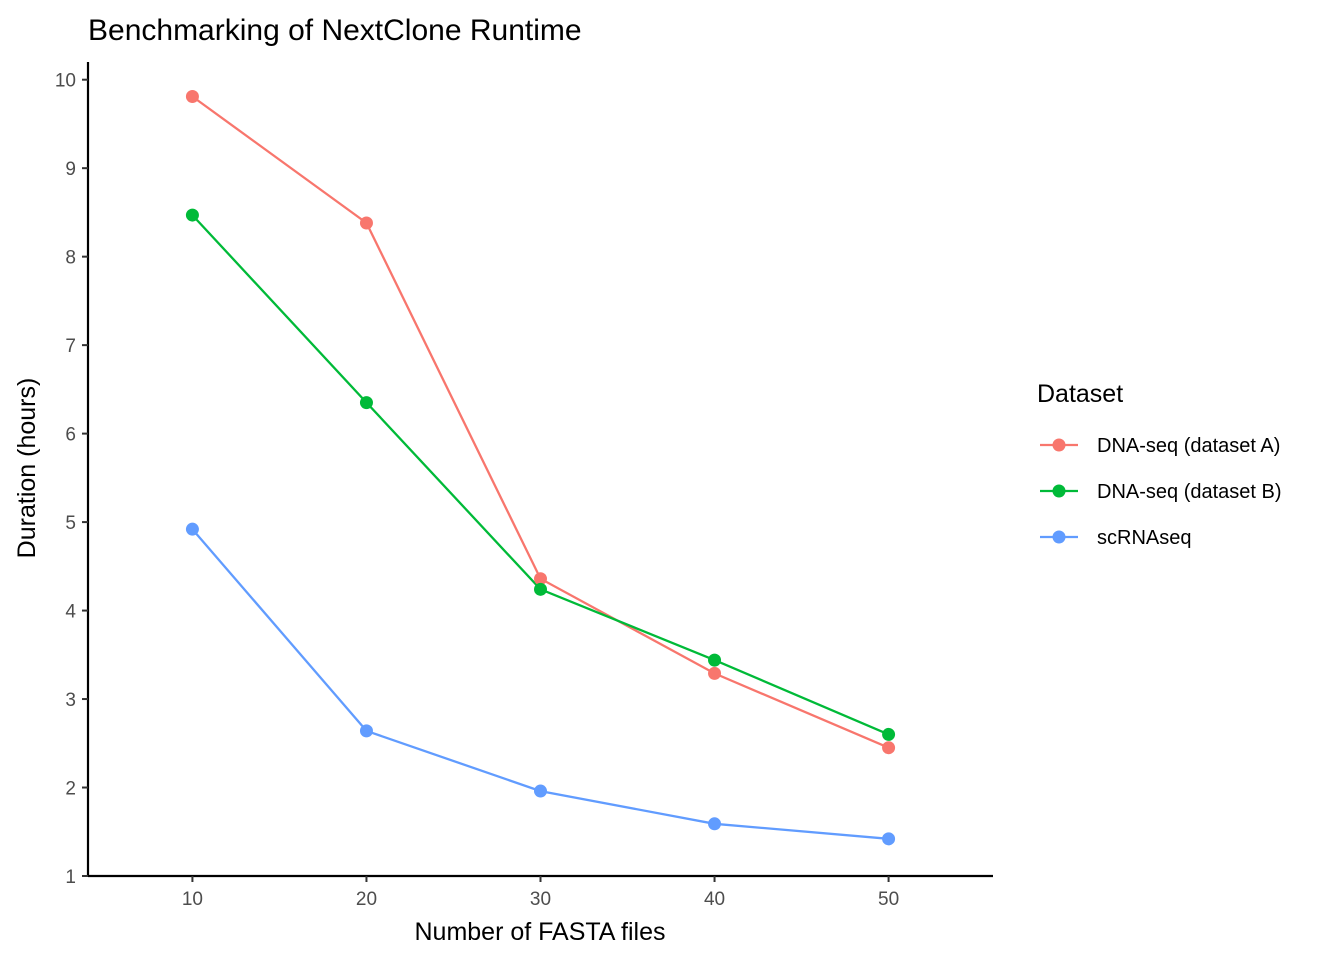 The width and height of the screenshot is (1344, 960). I want to click on x-axis-title: Number of FASTA files, so click(539, 932).